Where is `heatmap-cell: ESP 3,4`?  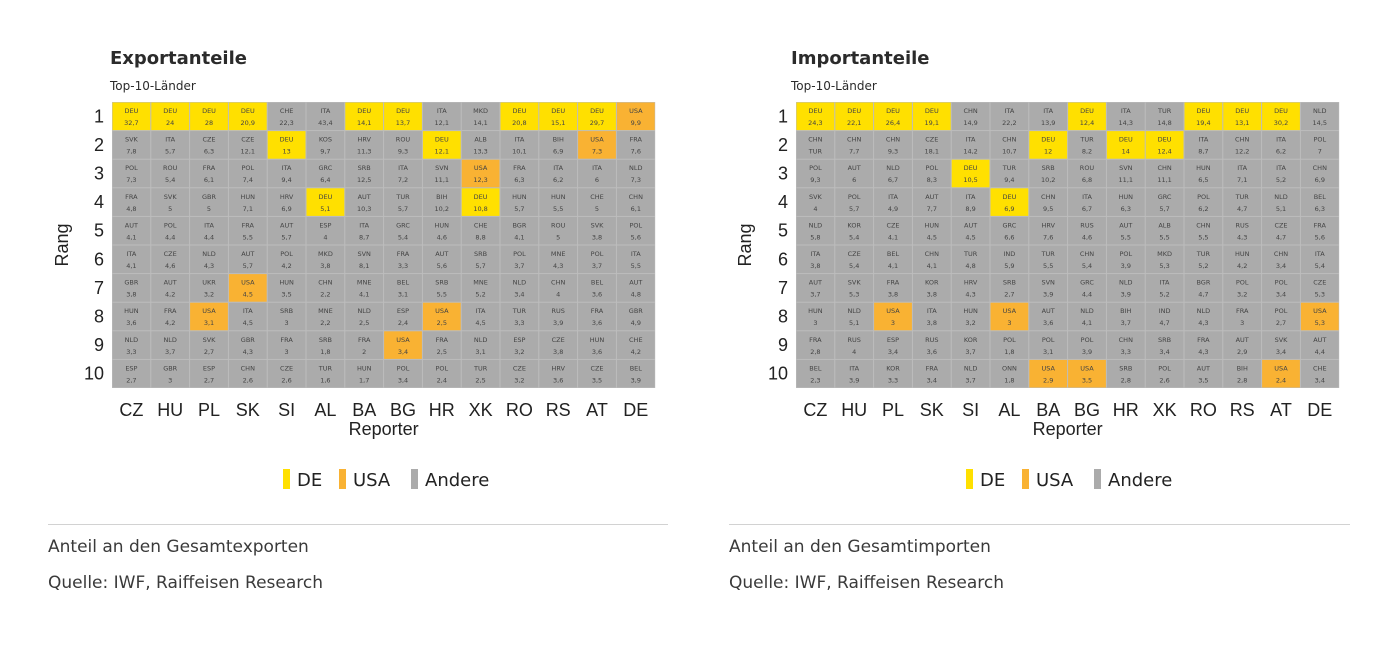
heatmap-cell: ESP 3,4 is located at coordinates (893, 345).